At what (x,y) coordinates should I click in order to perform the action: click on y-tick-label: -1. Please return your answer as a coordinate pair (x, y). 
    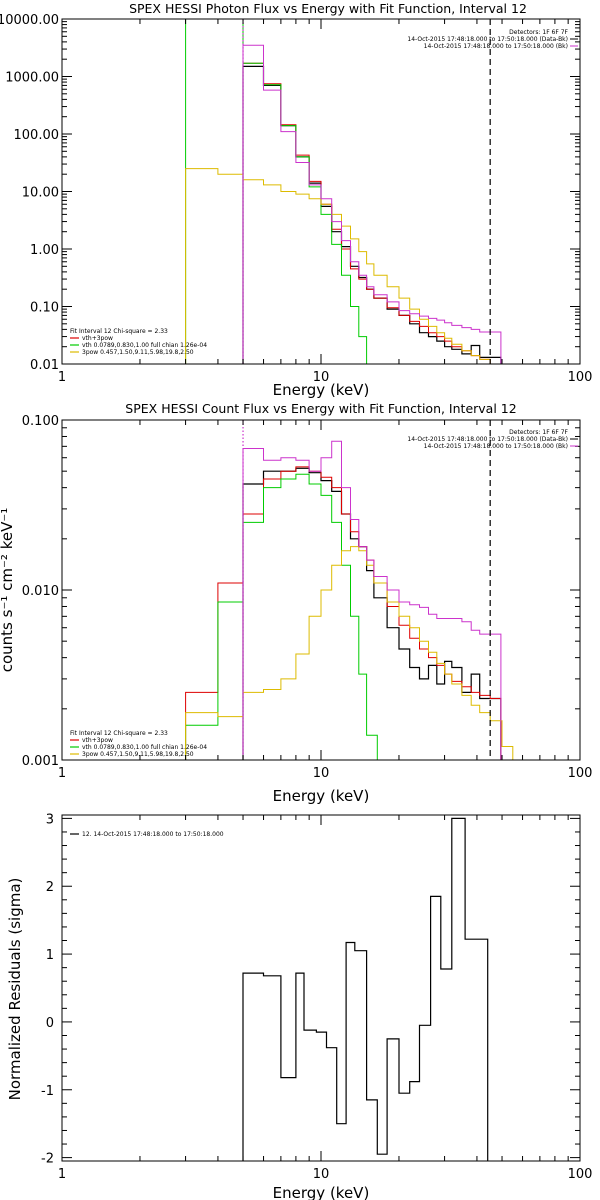
    Looking at the image, I should click on (47, 1091).